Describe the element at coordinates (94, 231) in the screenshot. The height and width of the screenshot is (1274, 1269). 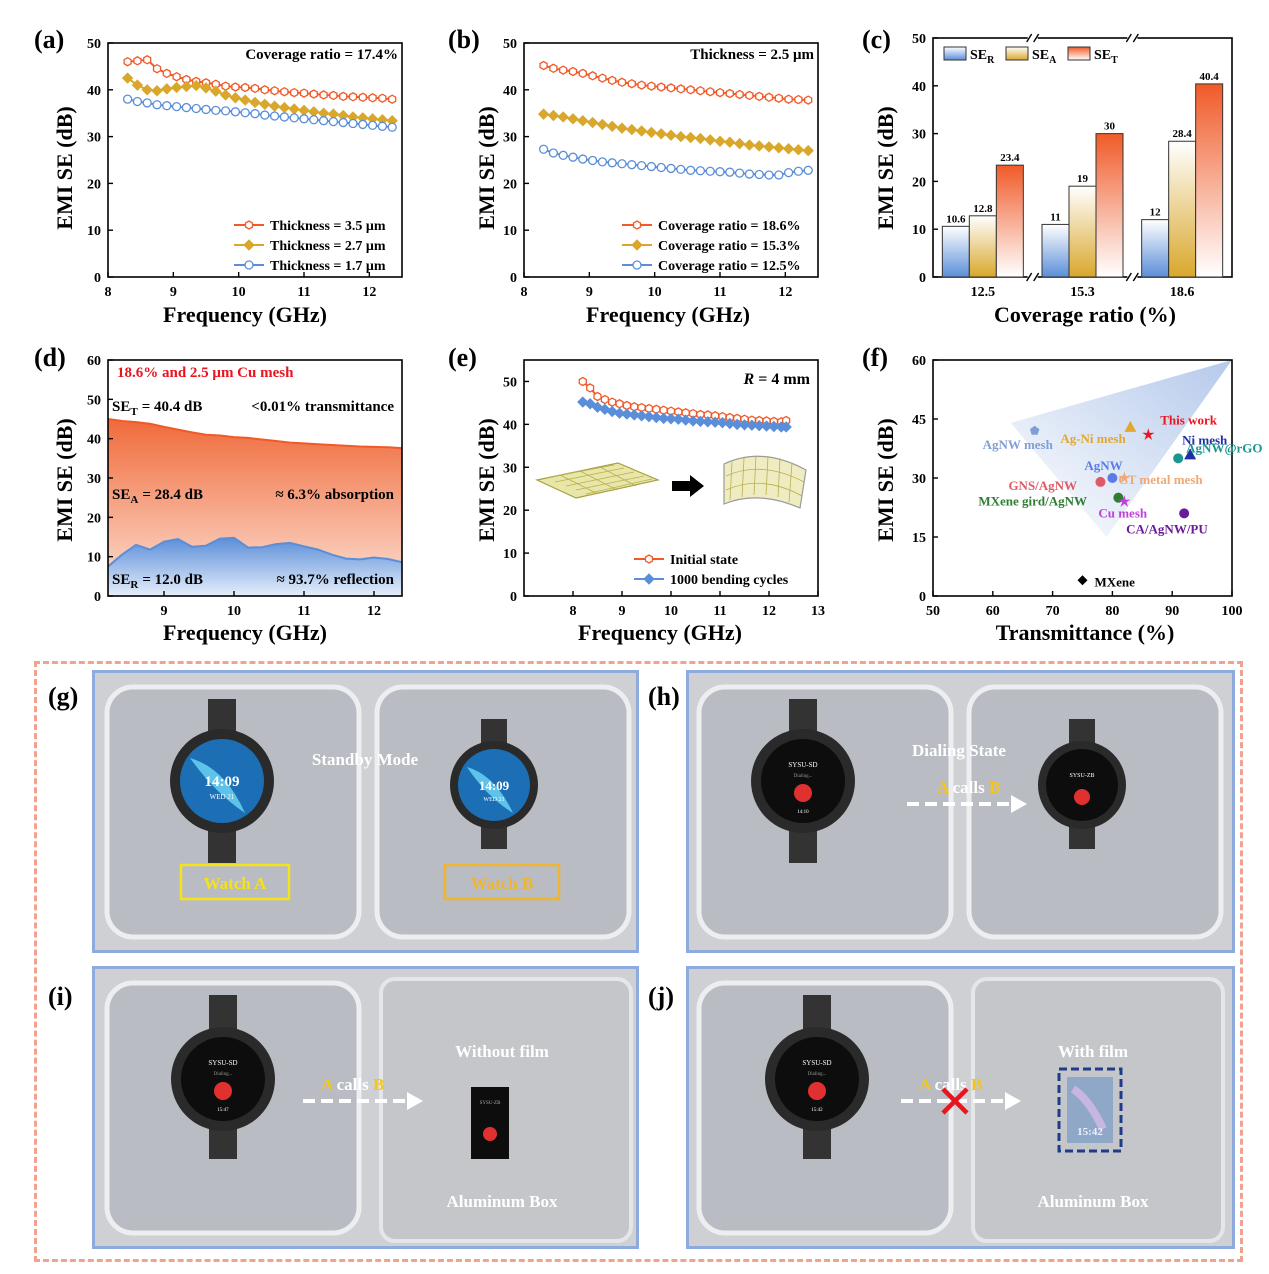
I see `y-tick-label: 10` at that location.